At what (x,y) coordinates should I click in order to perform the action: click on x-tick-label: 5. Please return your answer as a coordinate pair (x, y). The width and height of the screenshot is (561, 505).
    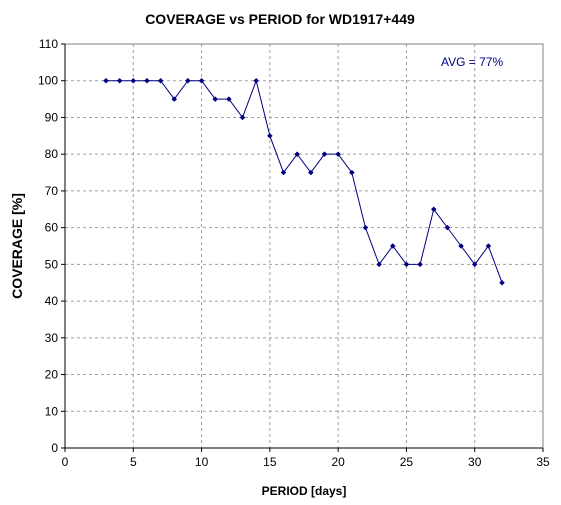
    Looking at the image, I should click on (133, 462).